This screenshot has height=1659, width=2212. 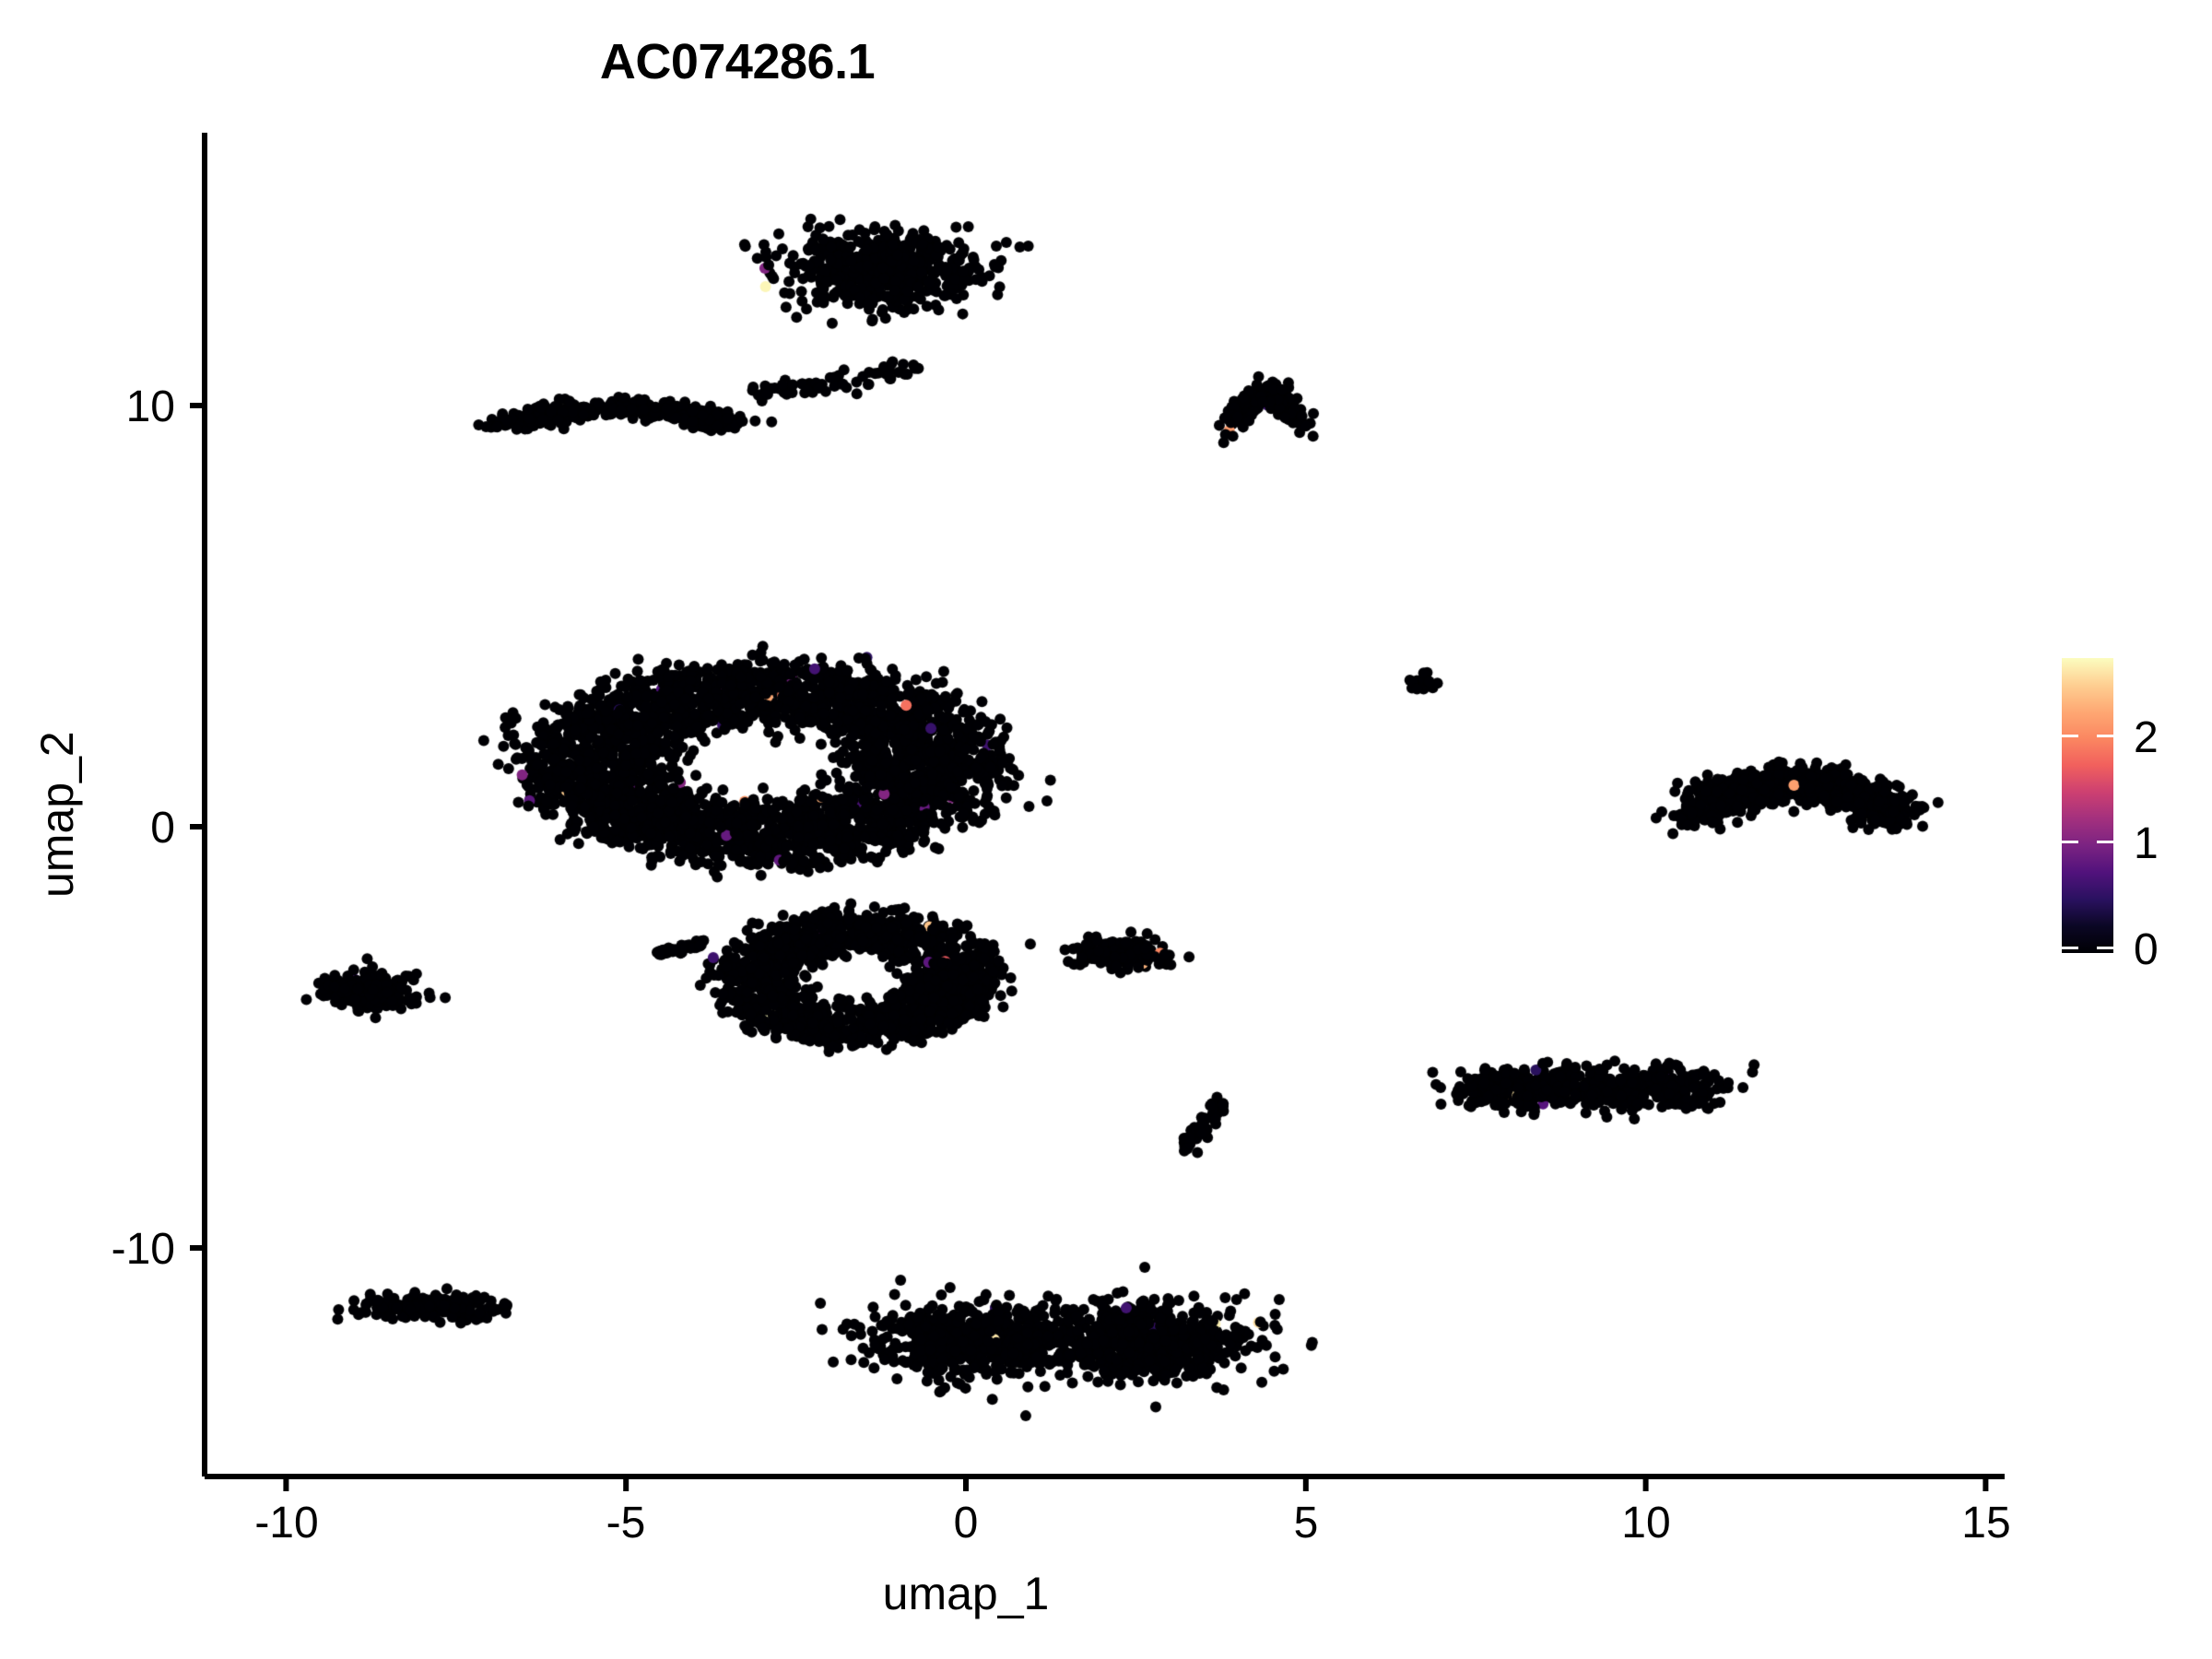 What do you see at coordinates (143, 1249) in the screenshot?
I see `ytick-label-minus10: -10` at bounding box center [143, 1249].